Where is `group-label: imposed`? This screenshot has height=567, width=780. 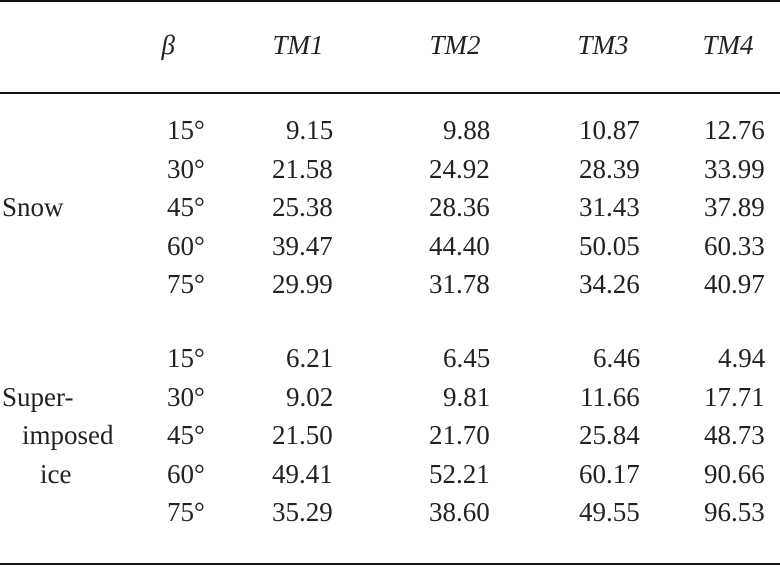 group-label: imposed is located at coordinates (68, 435).